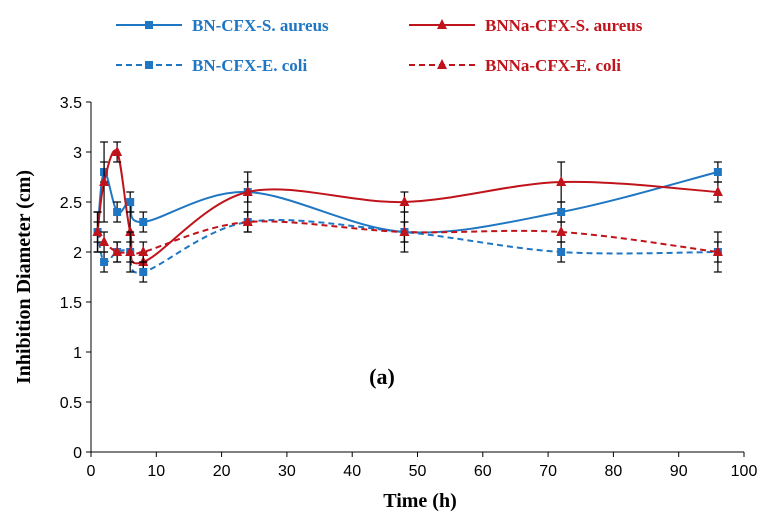 This screenshot has width=769, height=516. What do you see at coordinates (222, 471) in the screenshot?
I see `x-tick-label: 20` at bounding box center [222, 471].